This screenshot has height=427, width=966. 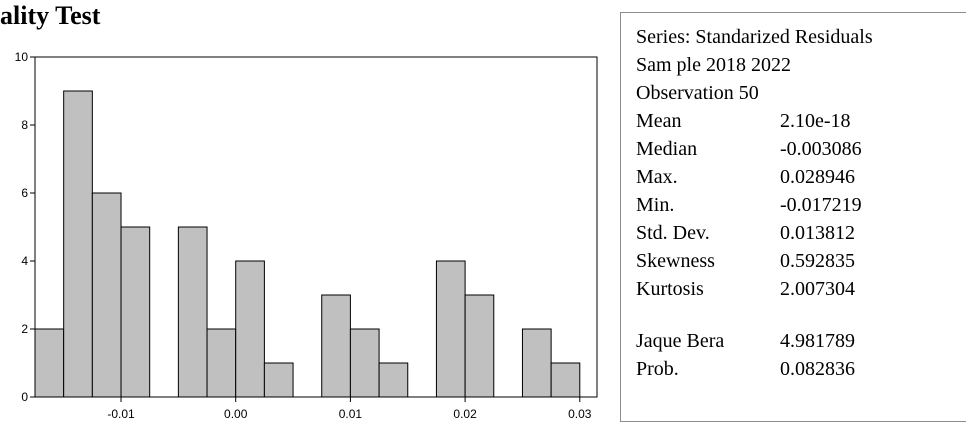 I want to click on x-tick-label: 0.03, so click(x=580, y=414).